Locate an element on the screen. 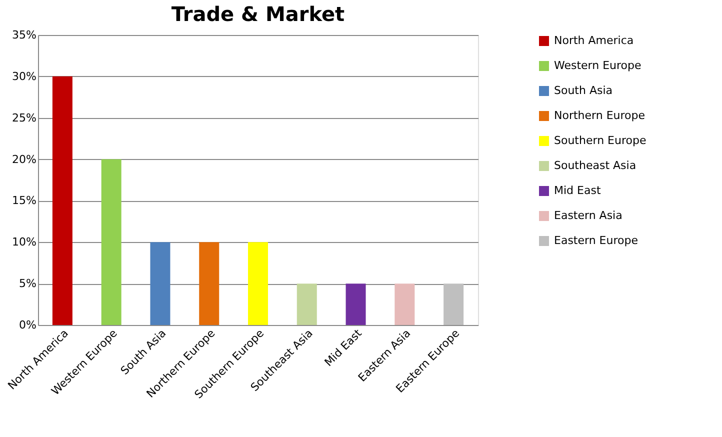 This screenshot has height=437, width=722. y-tick-label: 35% is located at coordinates (24, 35).